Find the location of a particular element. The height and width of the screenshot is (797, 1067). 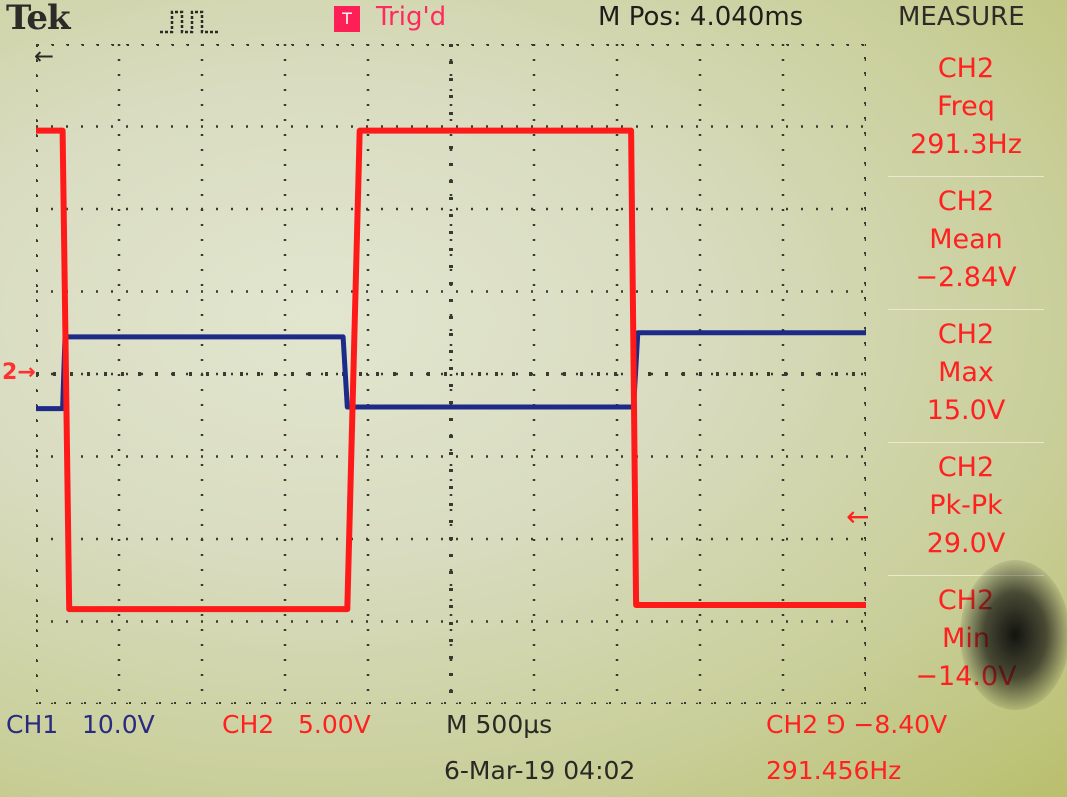

measurement-type: Max is located at coordinates (966, 372).